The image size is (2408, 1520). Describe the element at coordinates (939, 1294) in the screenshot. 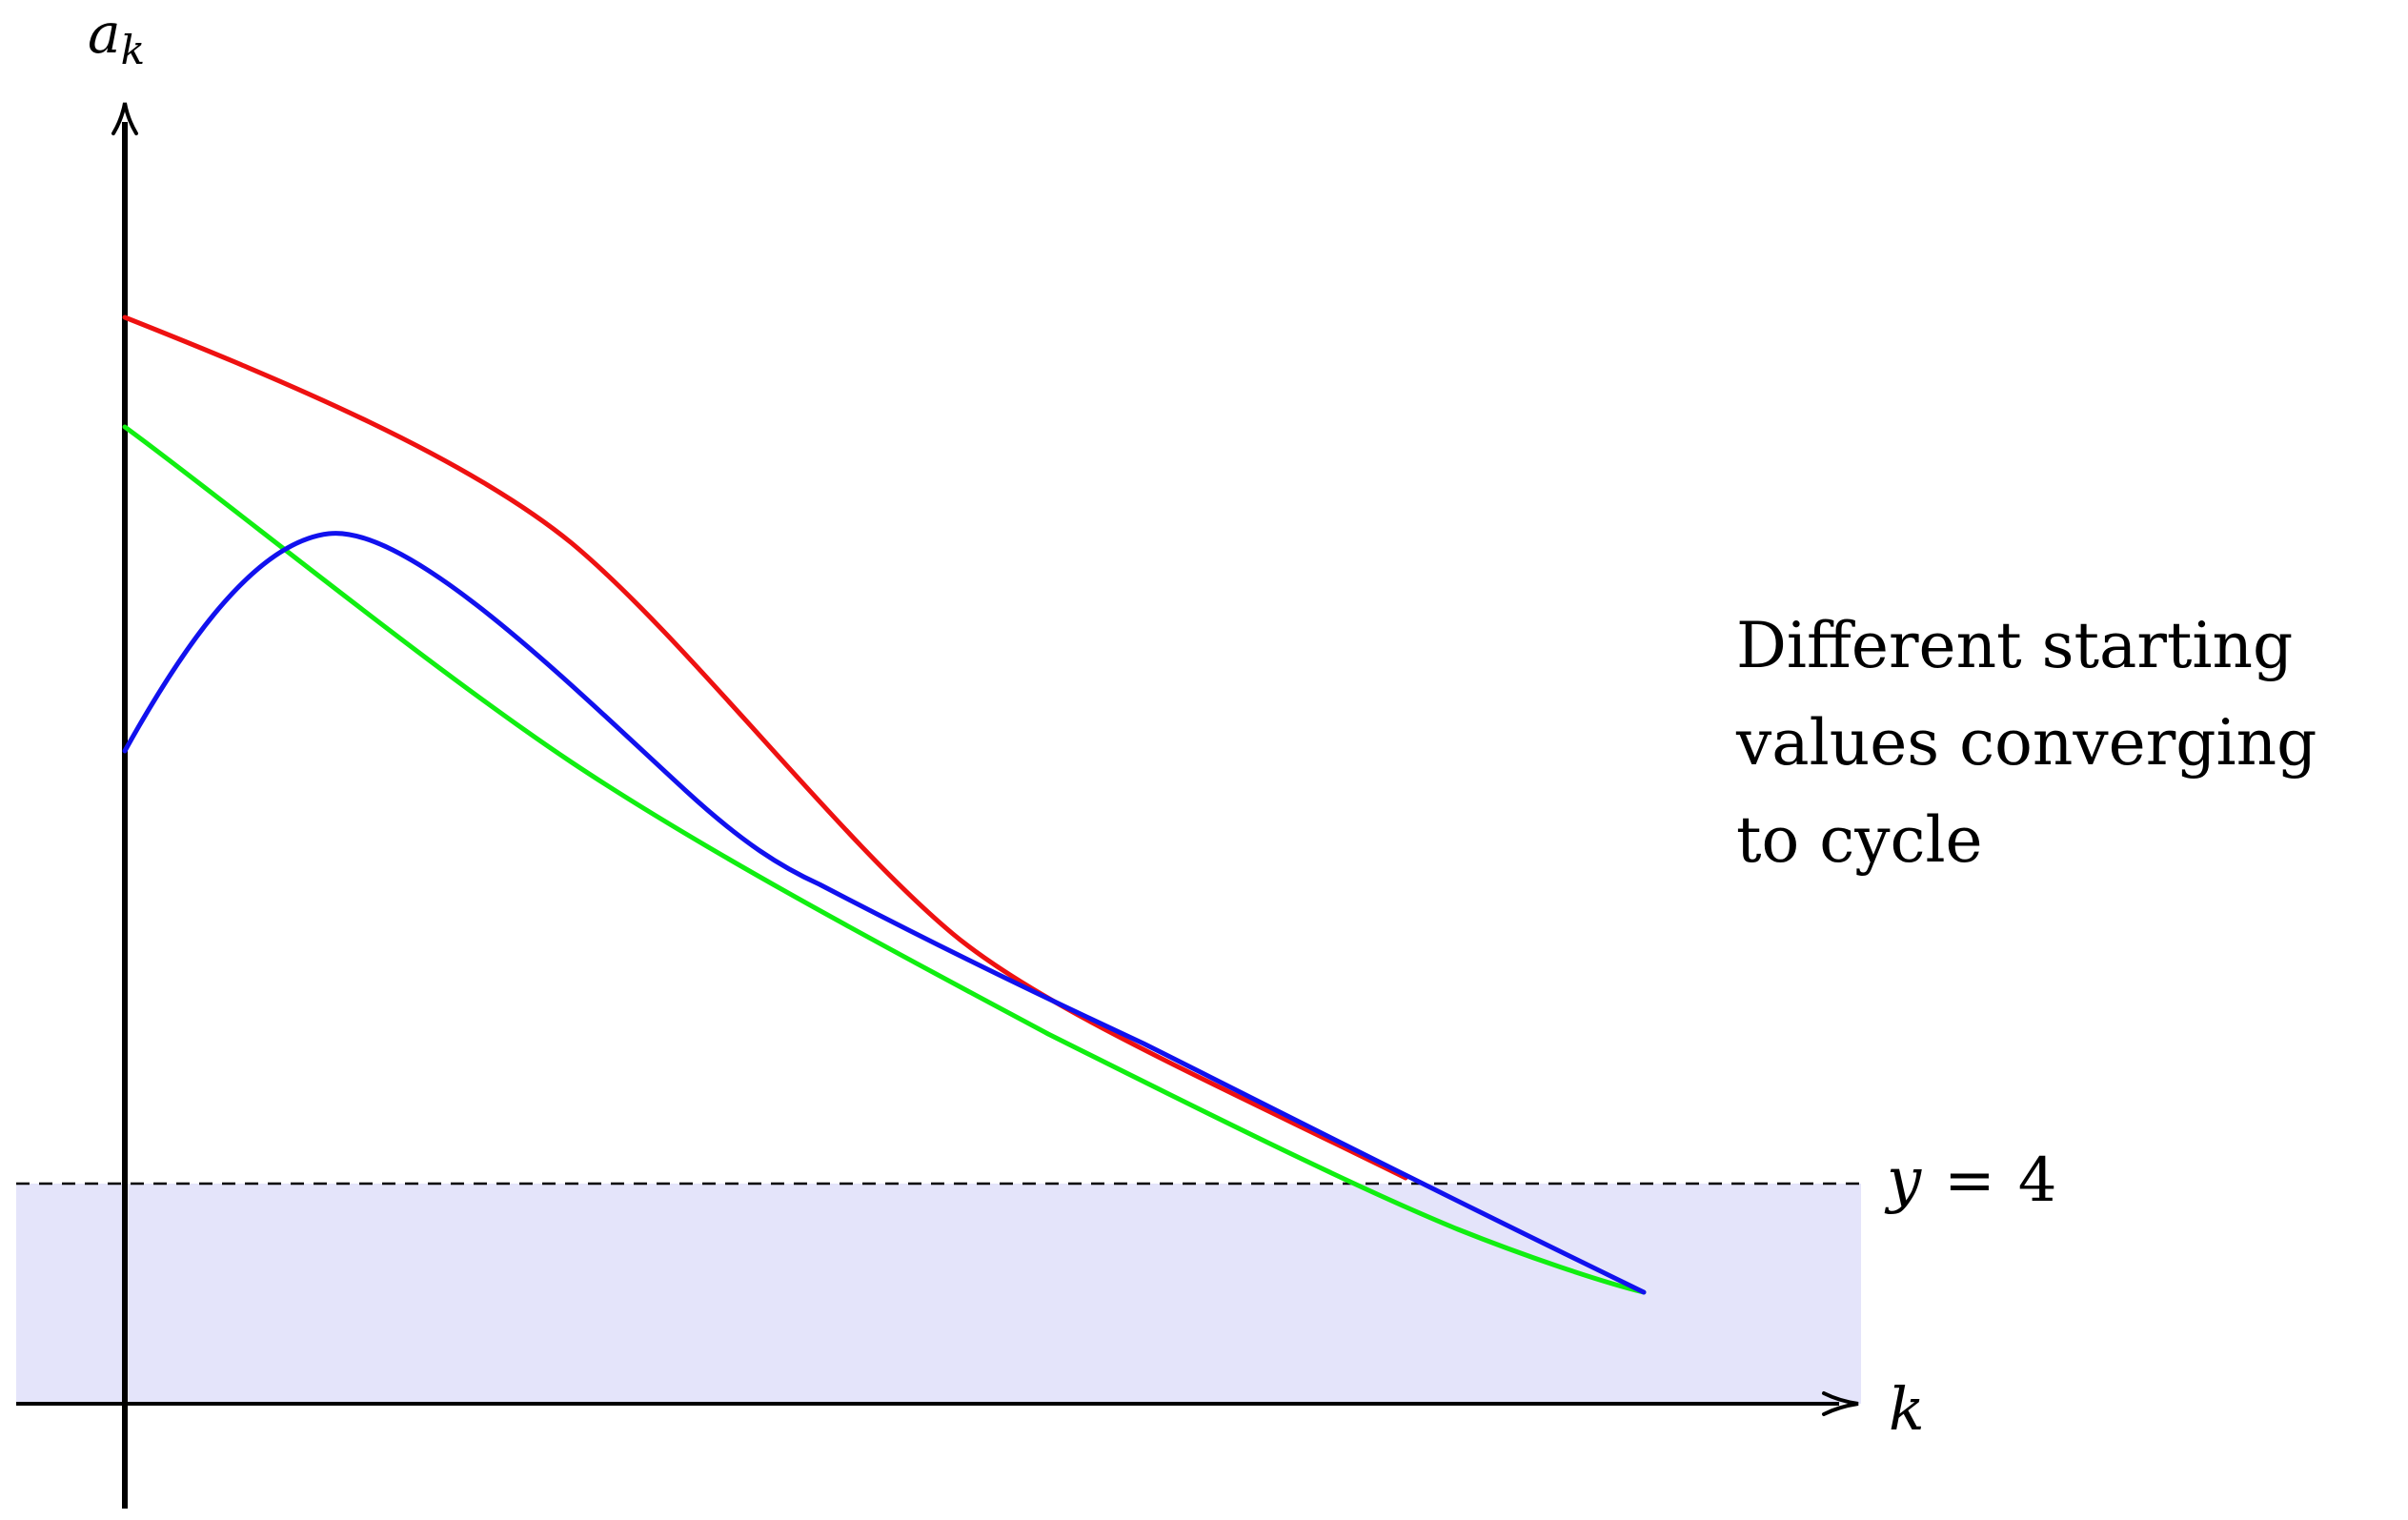

I see `below-threshold-band` at that location.